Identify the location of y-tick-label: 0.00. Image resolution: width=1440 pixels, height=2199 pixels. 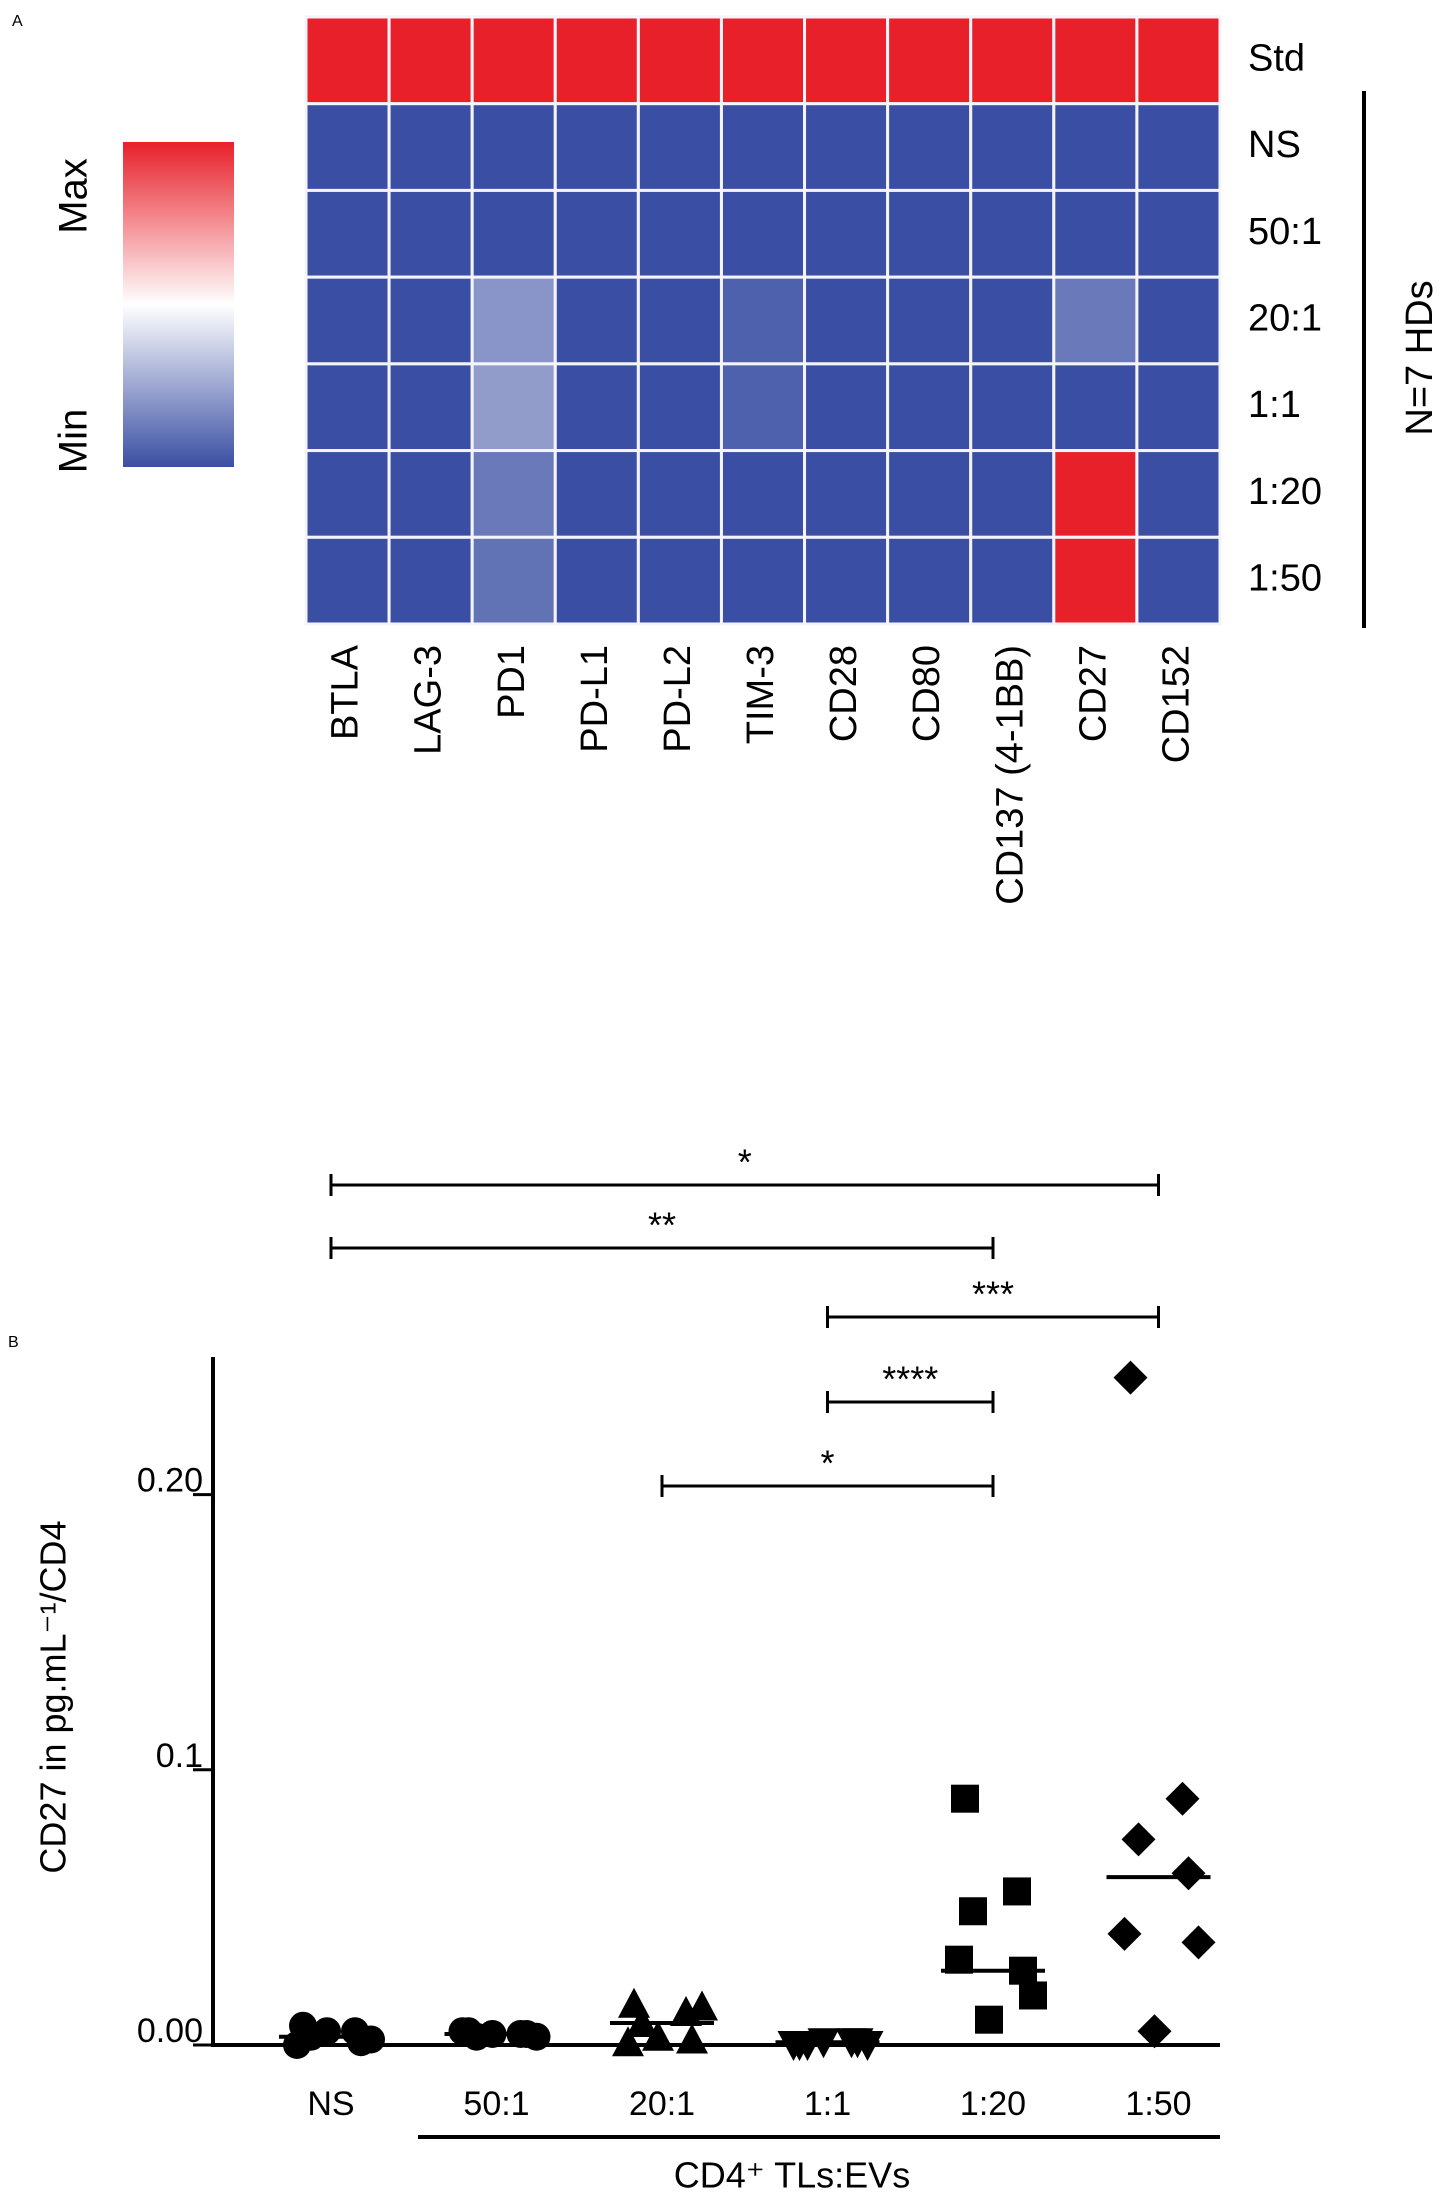
(170, 2031).